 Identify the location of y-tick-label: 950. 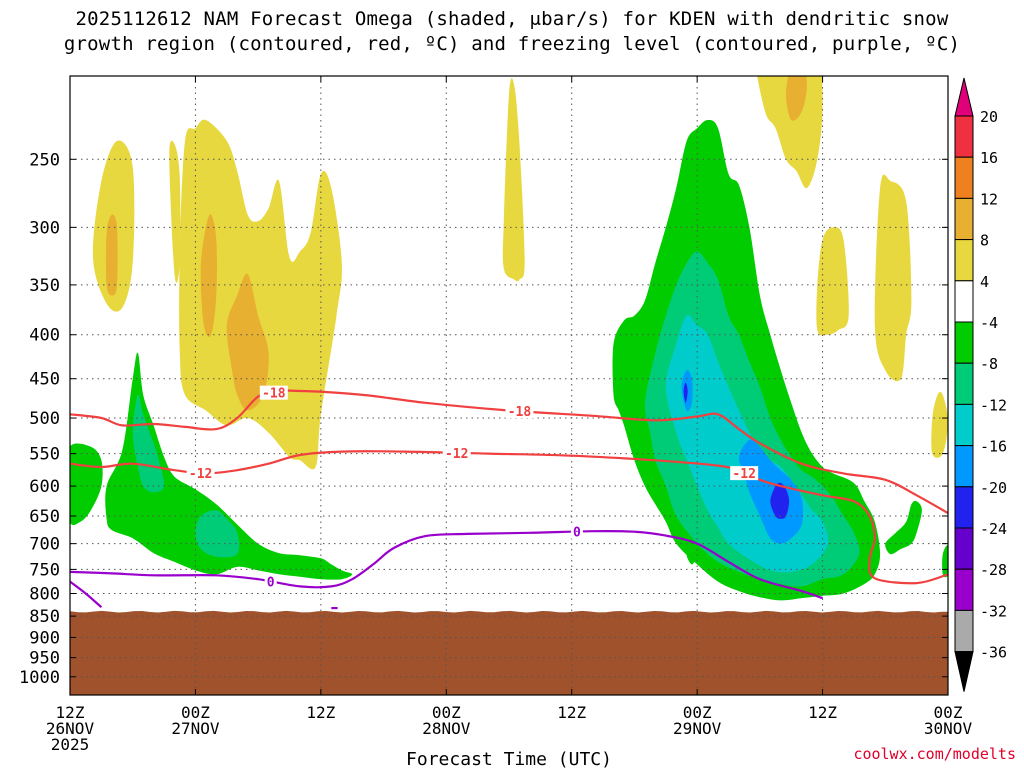
(44, 659).